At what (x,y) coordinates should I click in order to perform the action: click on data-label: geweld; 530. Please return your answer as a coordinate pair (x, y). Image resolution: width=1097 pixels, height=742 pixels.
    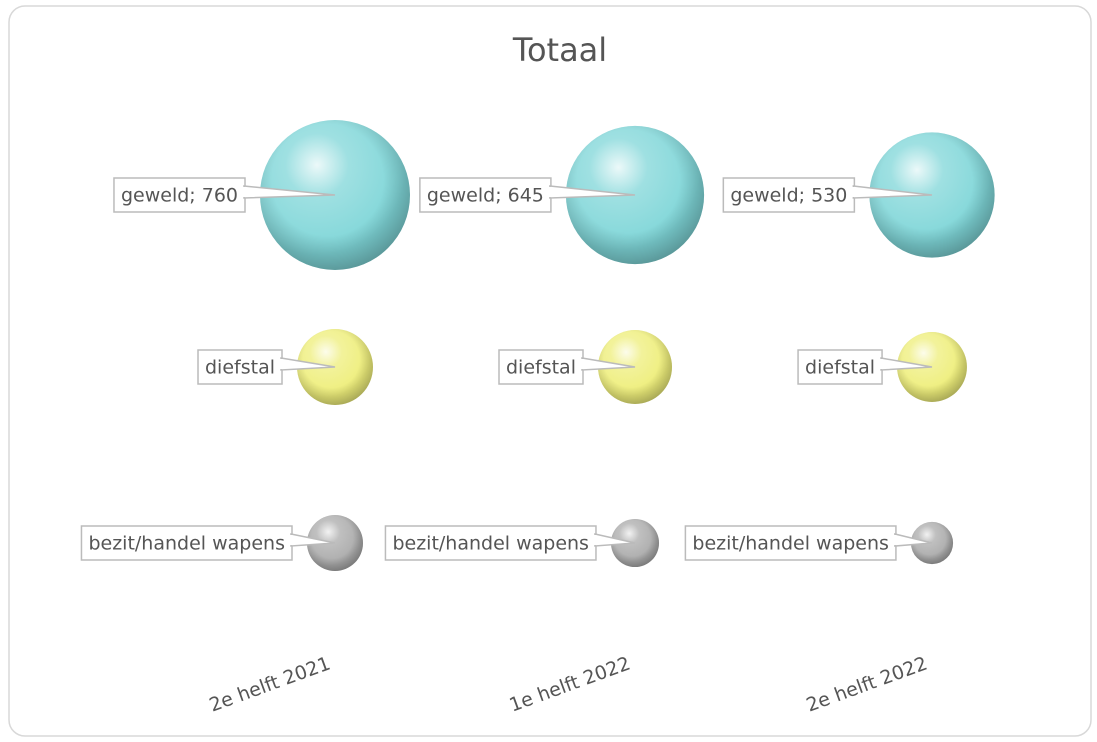
    Looking at the image, I should click on (827, 195).